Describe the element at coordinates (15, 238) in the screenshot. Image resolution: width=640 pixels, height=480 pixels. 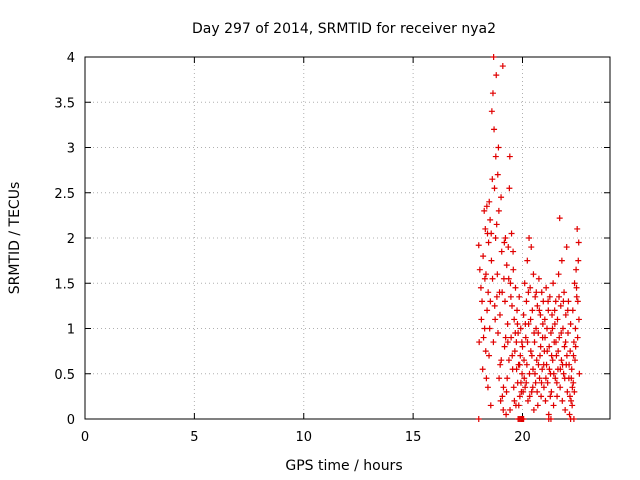
I see `y-axis-label: SRMTID / TECUs` at that location.